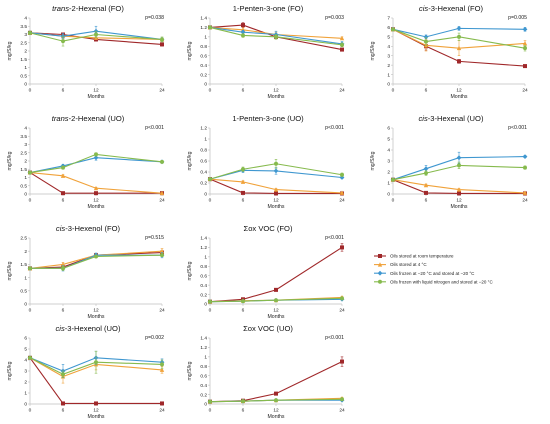 Image resolution: width=550 pixels, height=424 pixels. Describe the element at coordinates (25, 35) in the screenshot. I see `y-tick-label: 3` at that location.